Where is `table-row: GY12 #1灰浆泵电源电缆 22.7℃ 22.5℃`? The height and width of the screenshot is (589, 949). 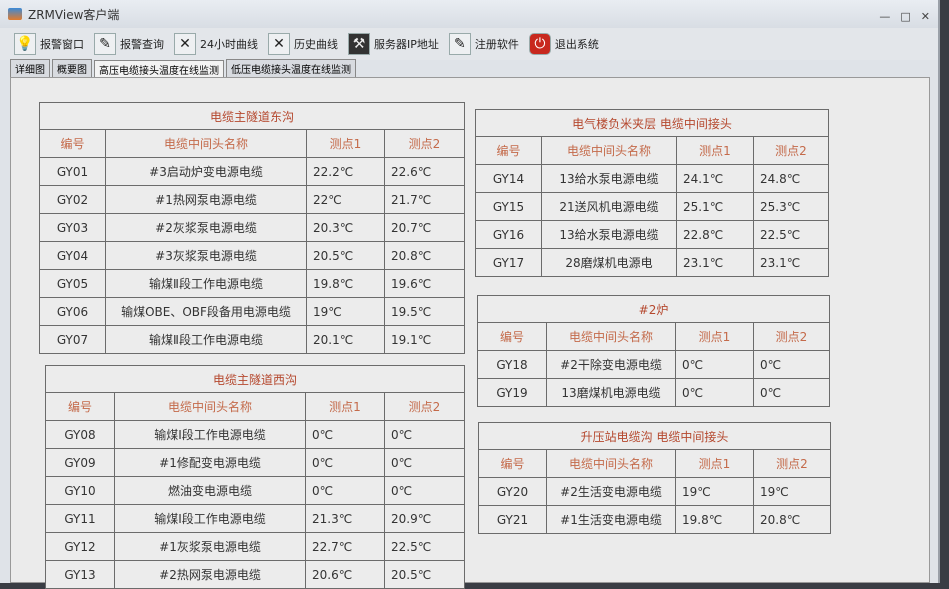
table-row: GY12 #1灰浆泵电源电缆 22.7℃ 22.5℃ is located at coordinates (255, 546).